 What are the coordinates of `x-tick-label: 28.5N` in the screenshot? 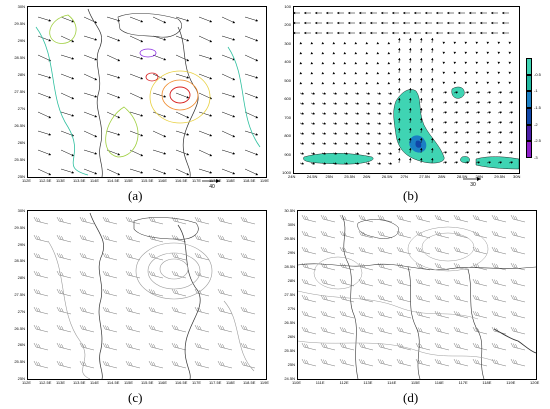 It's located at (462, 176).